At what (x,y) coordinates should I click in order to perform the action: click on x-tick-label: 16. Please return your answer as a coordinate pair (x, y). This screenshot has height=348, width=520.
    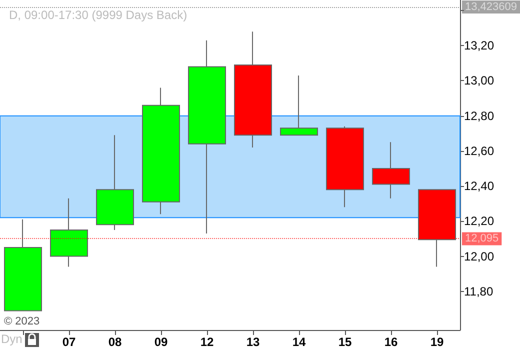
    Looking at the image, I should click on (391, 341).